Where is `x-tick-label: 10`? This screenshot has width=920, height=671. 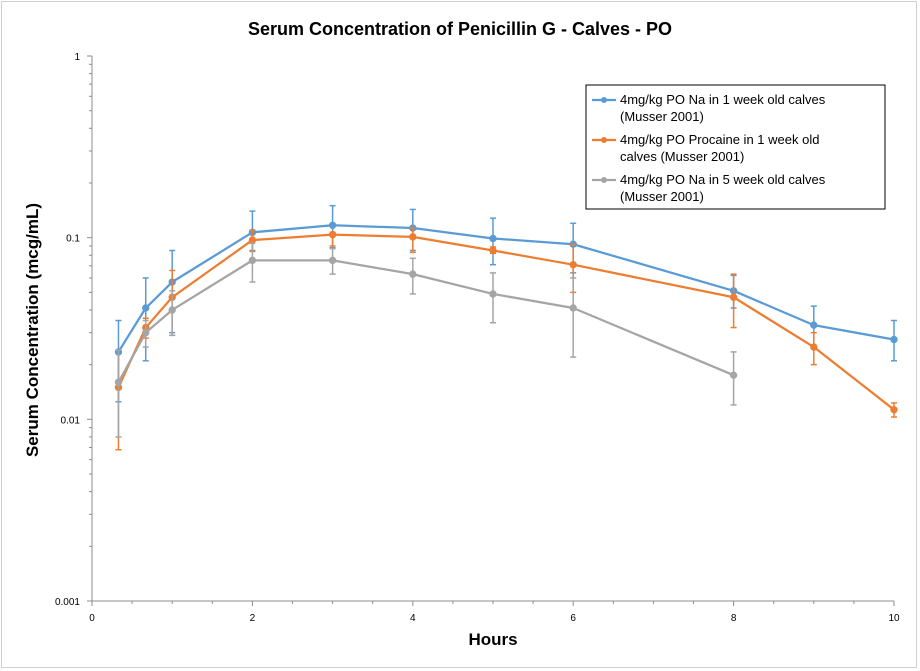
x-tick-label: 10 is located at coordinates (894, 618).